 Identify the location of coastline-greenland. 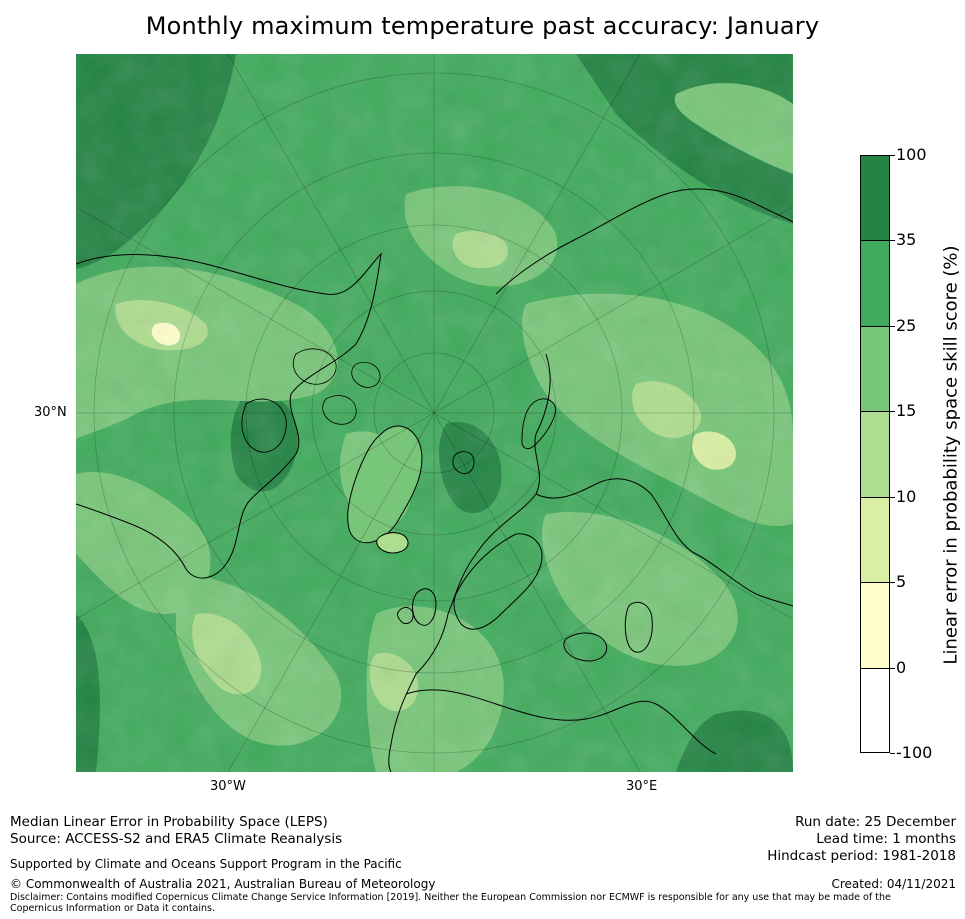
(385, 484).